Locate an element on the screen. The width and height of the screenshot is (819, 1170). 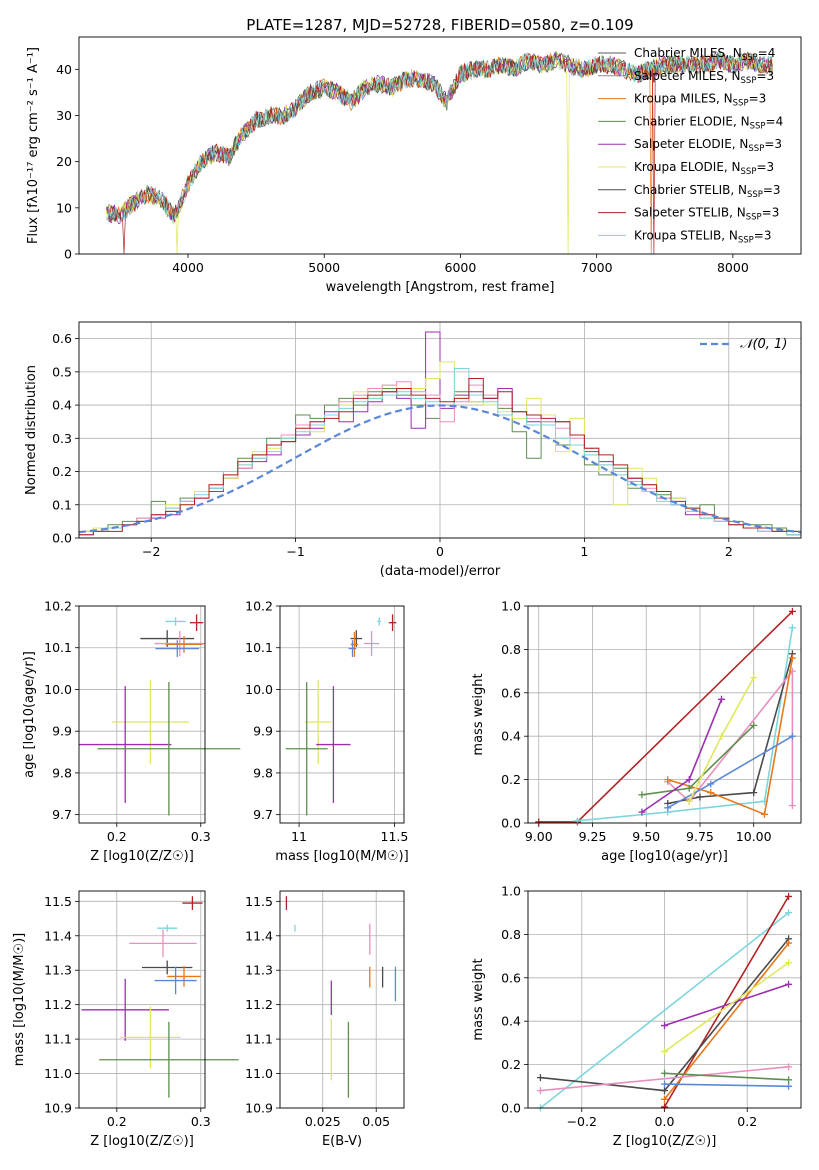
y-tick-label: 1.0 is located at coordinates (511, 606).